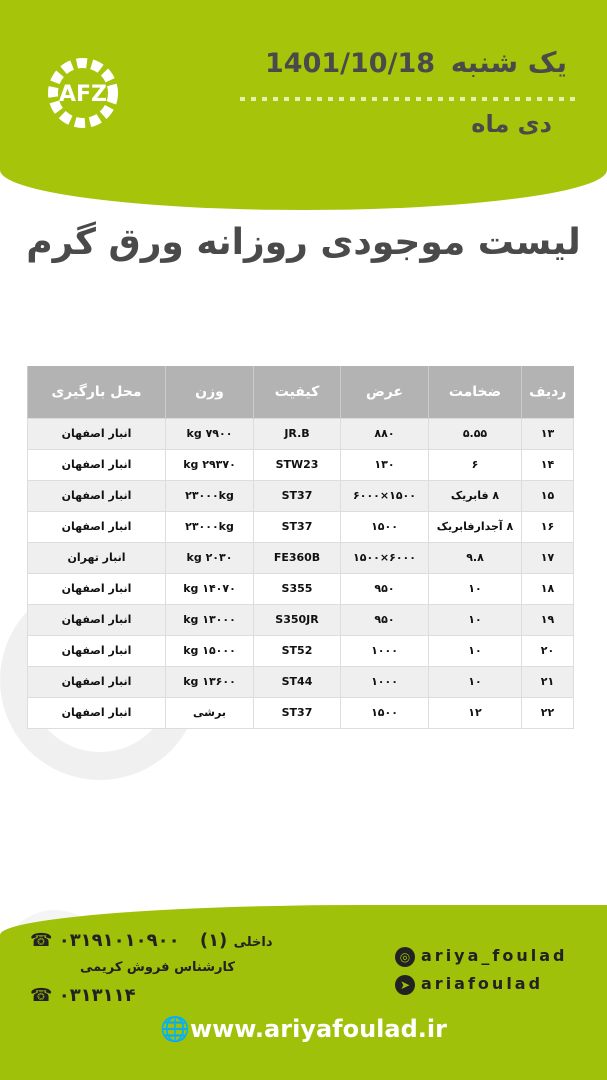  Describe the element at coordinates (547, 557) in the screenshot. I see `table-cell: ۱۷` at that location.